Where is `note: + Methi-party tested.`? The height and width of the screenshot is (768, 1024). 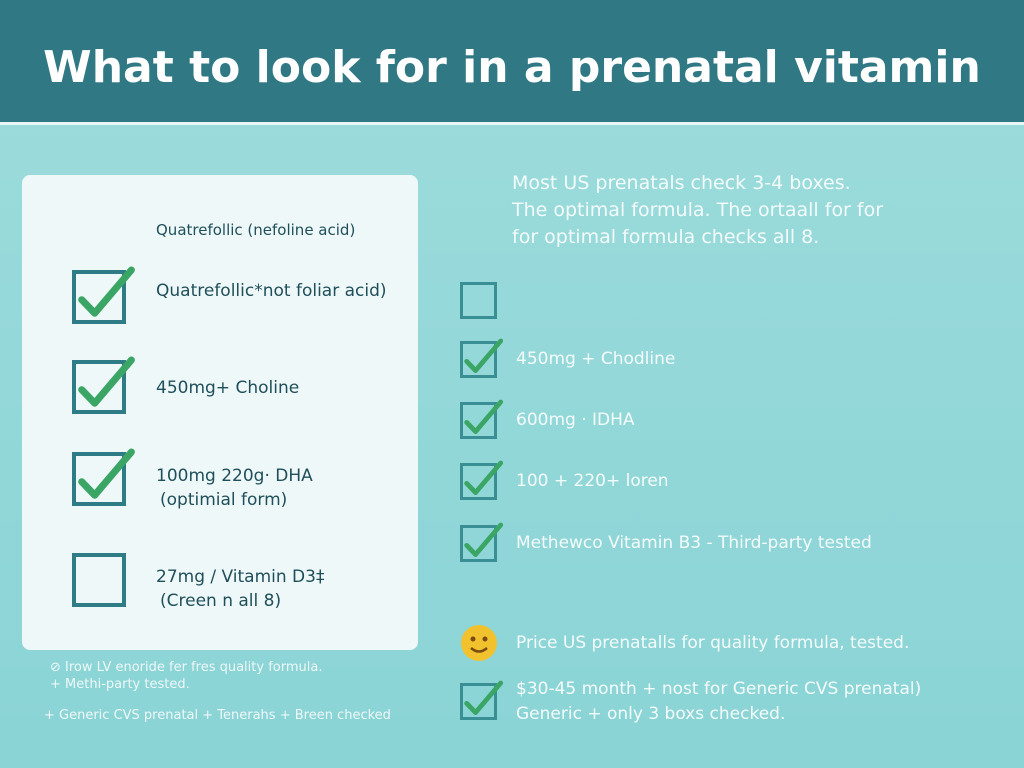 note: + Methi-party tested. is located at coordinates (120, 685).